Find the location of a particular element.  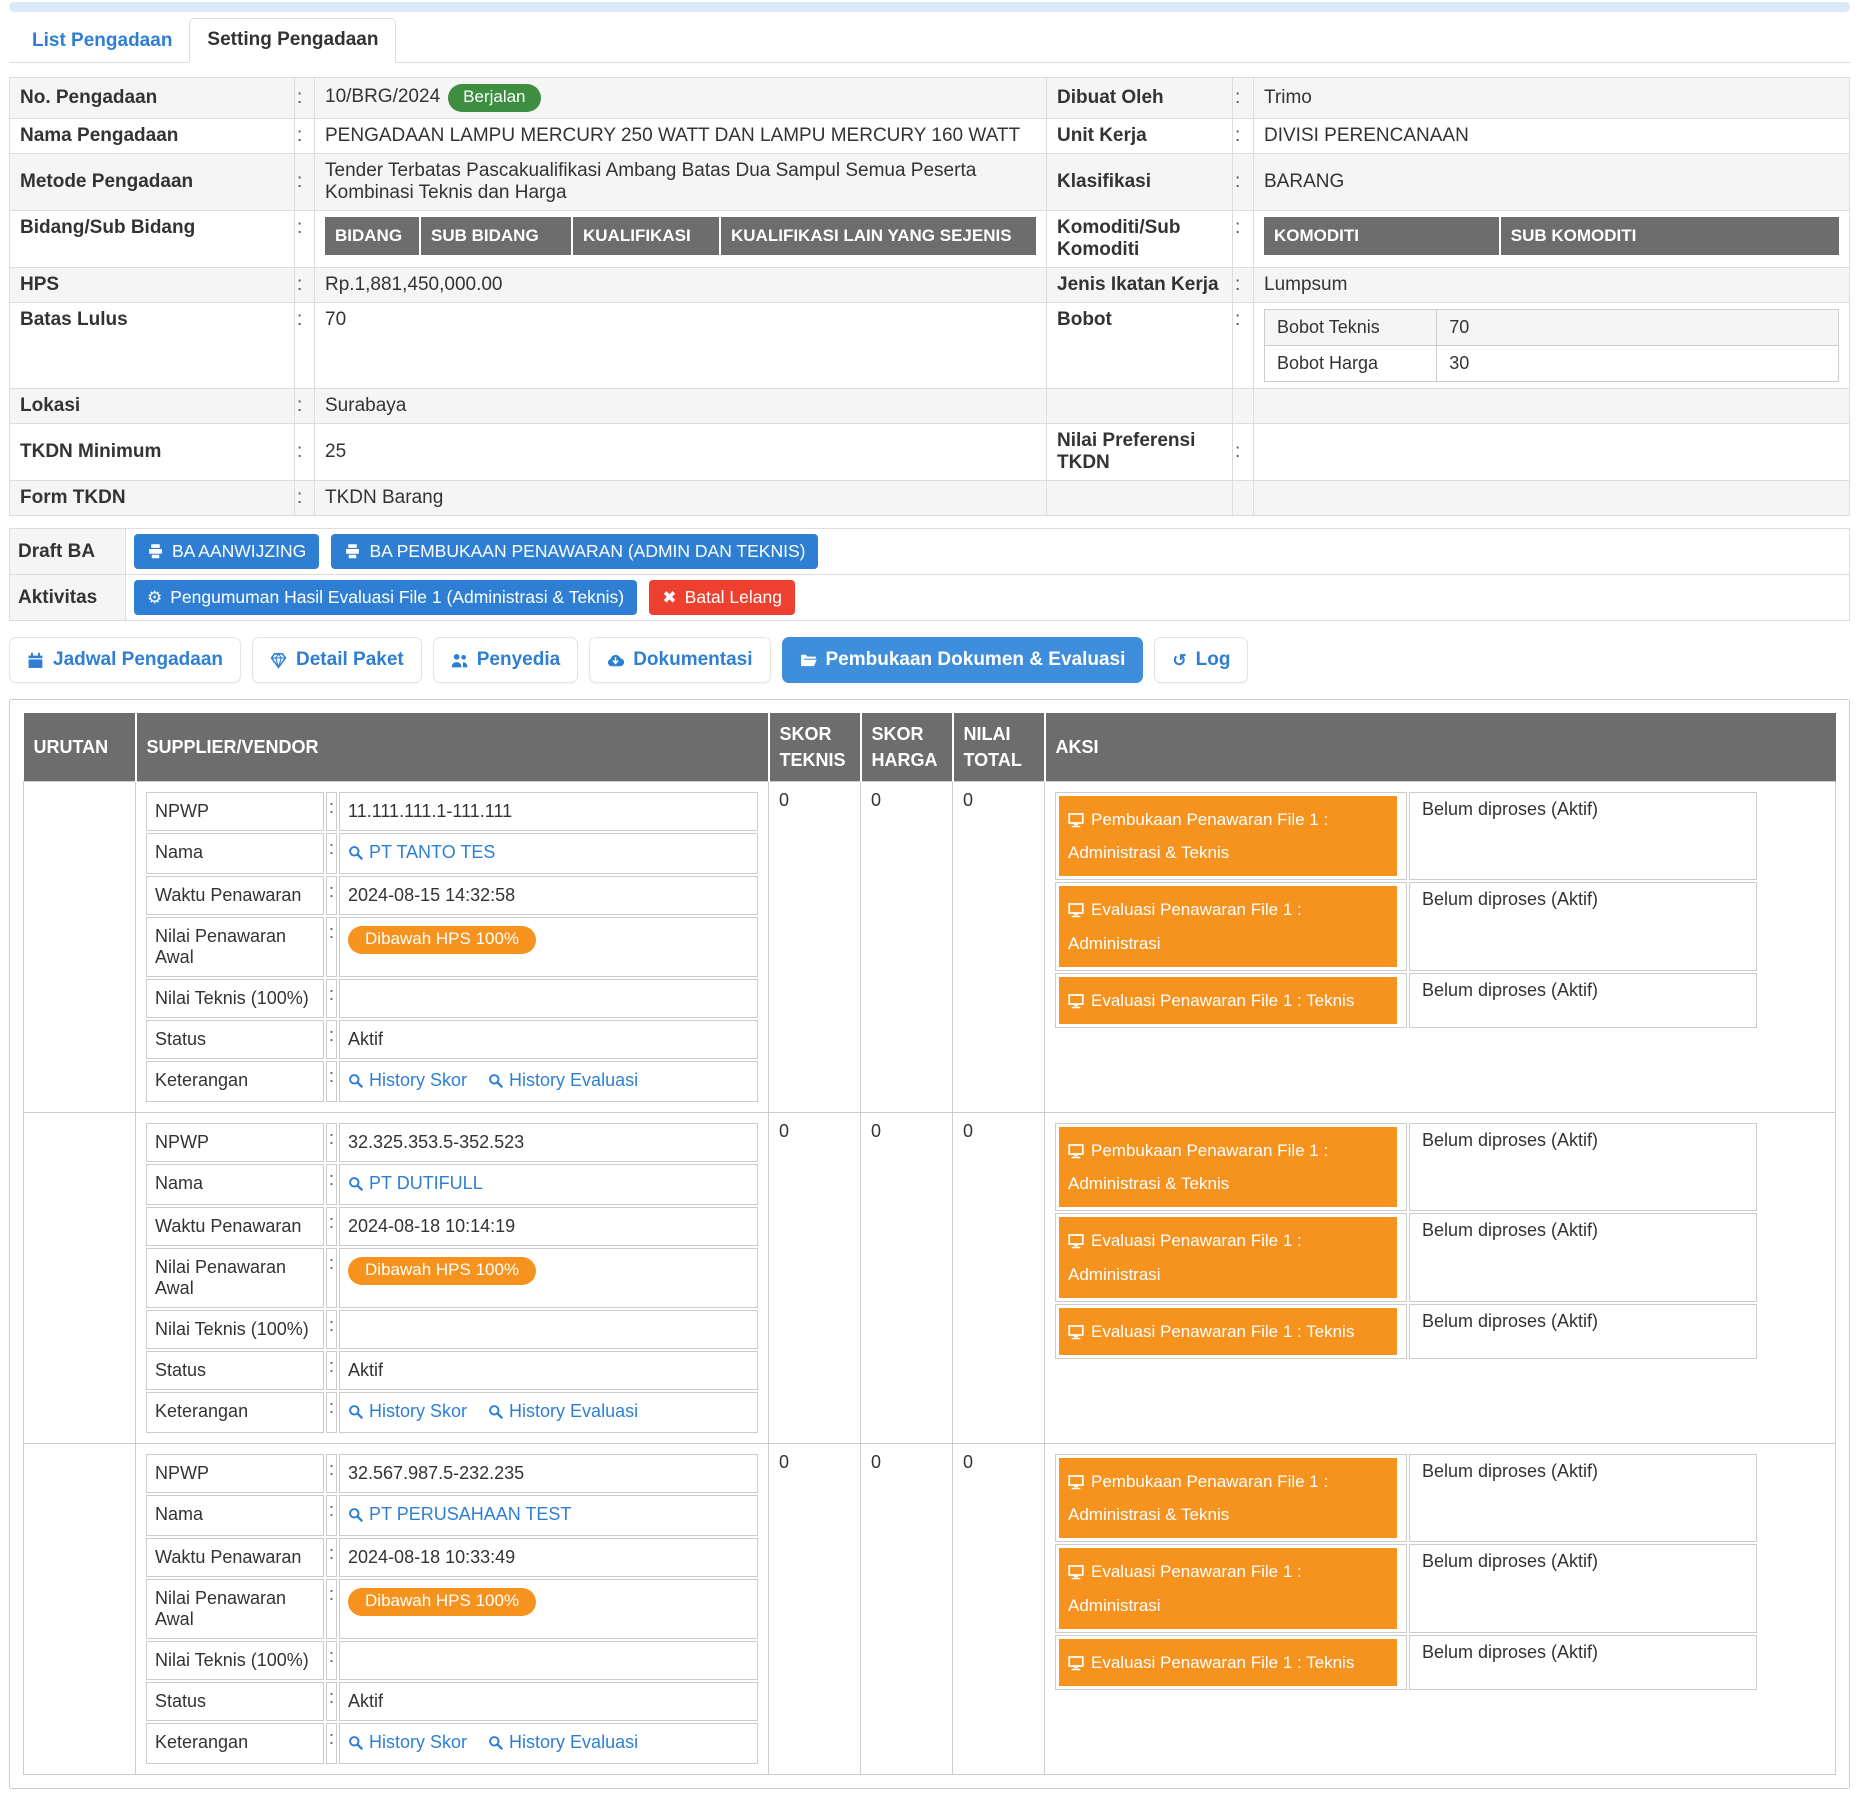

tab-bar: List Pengadaan Setting Pengadaan is located at coordinates (929, 40).